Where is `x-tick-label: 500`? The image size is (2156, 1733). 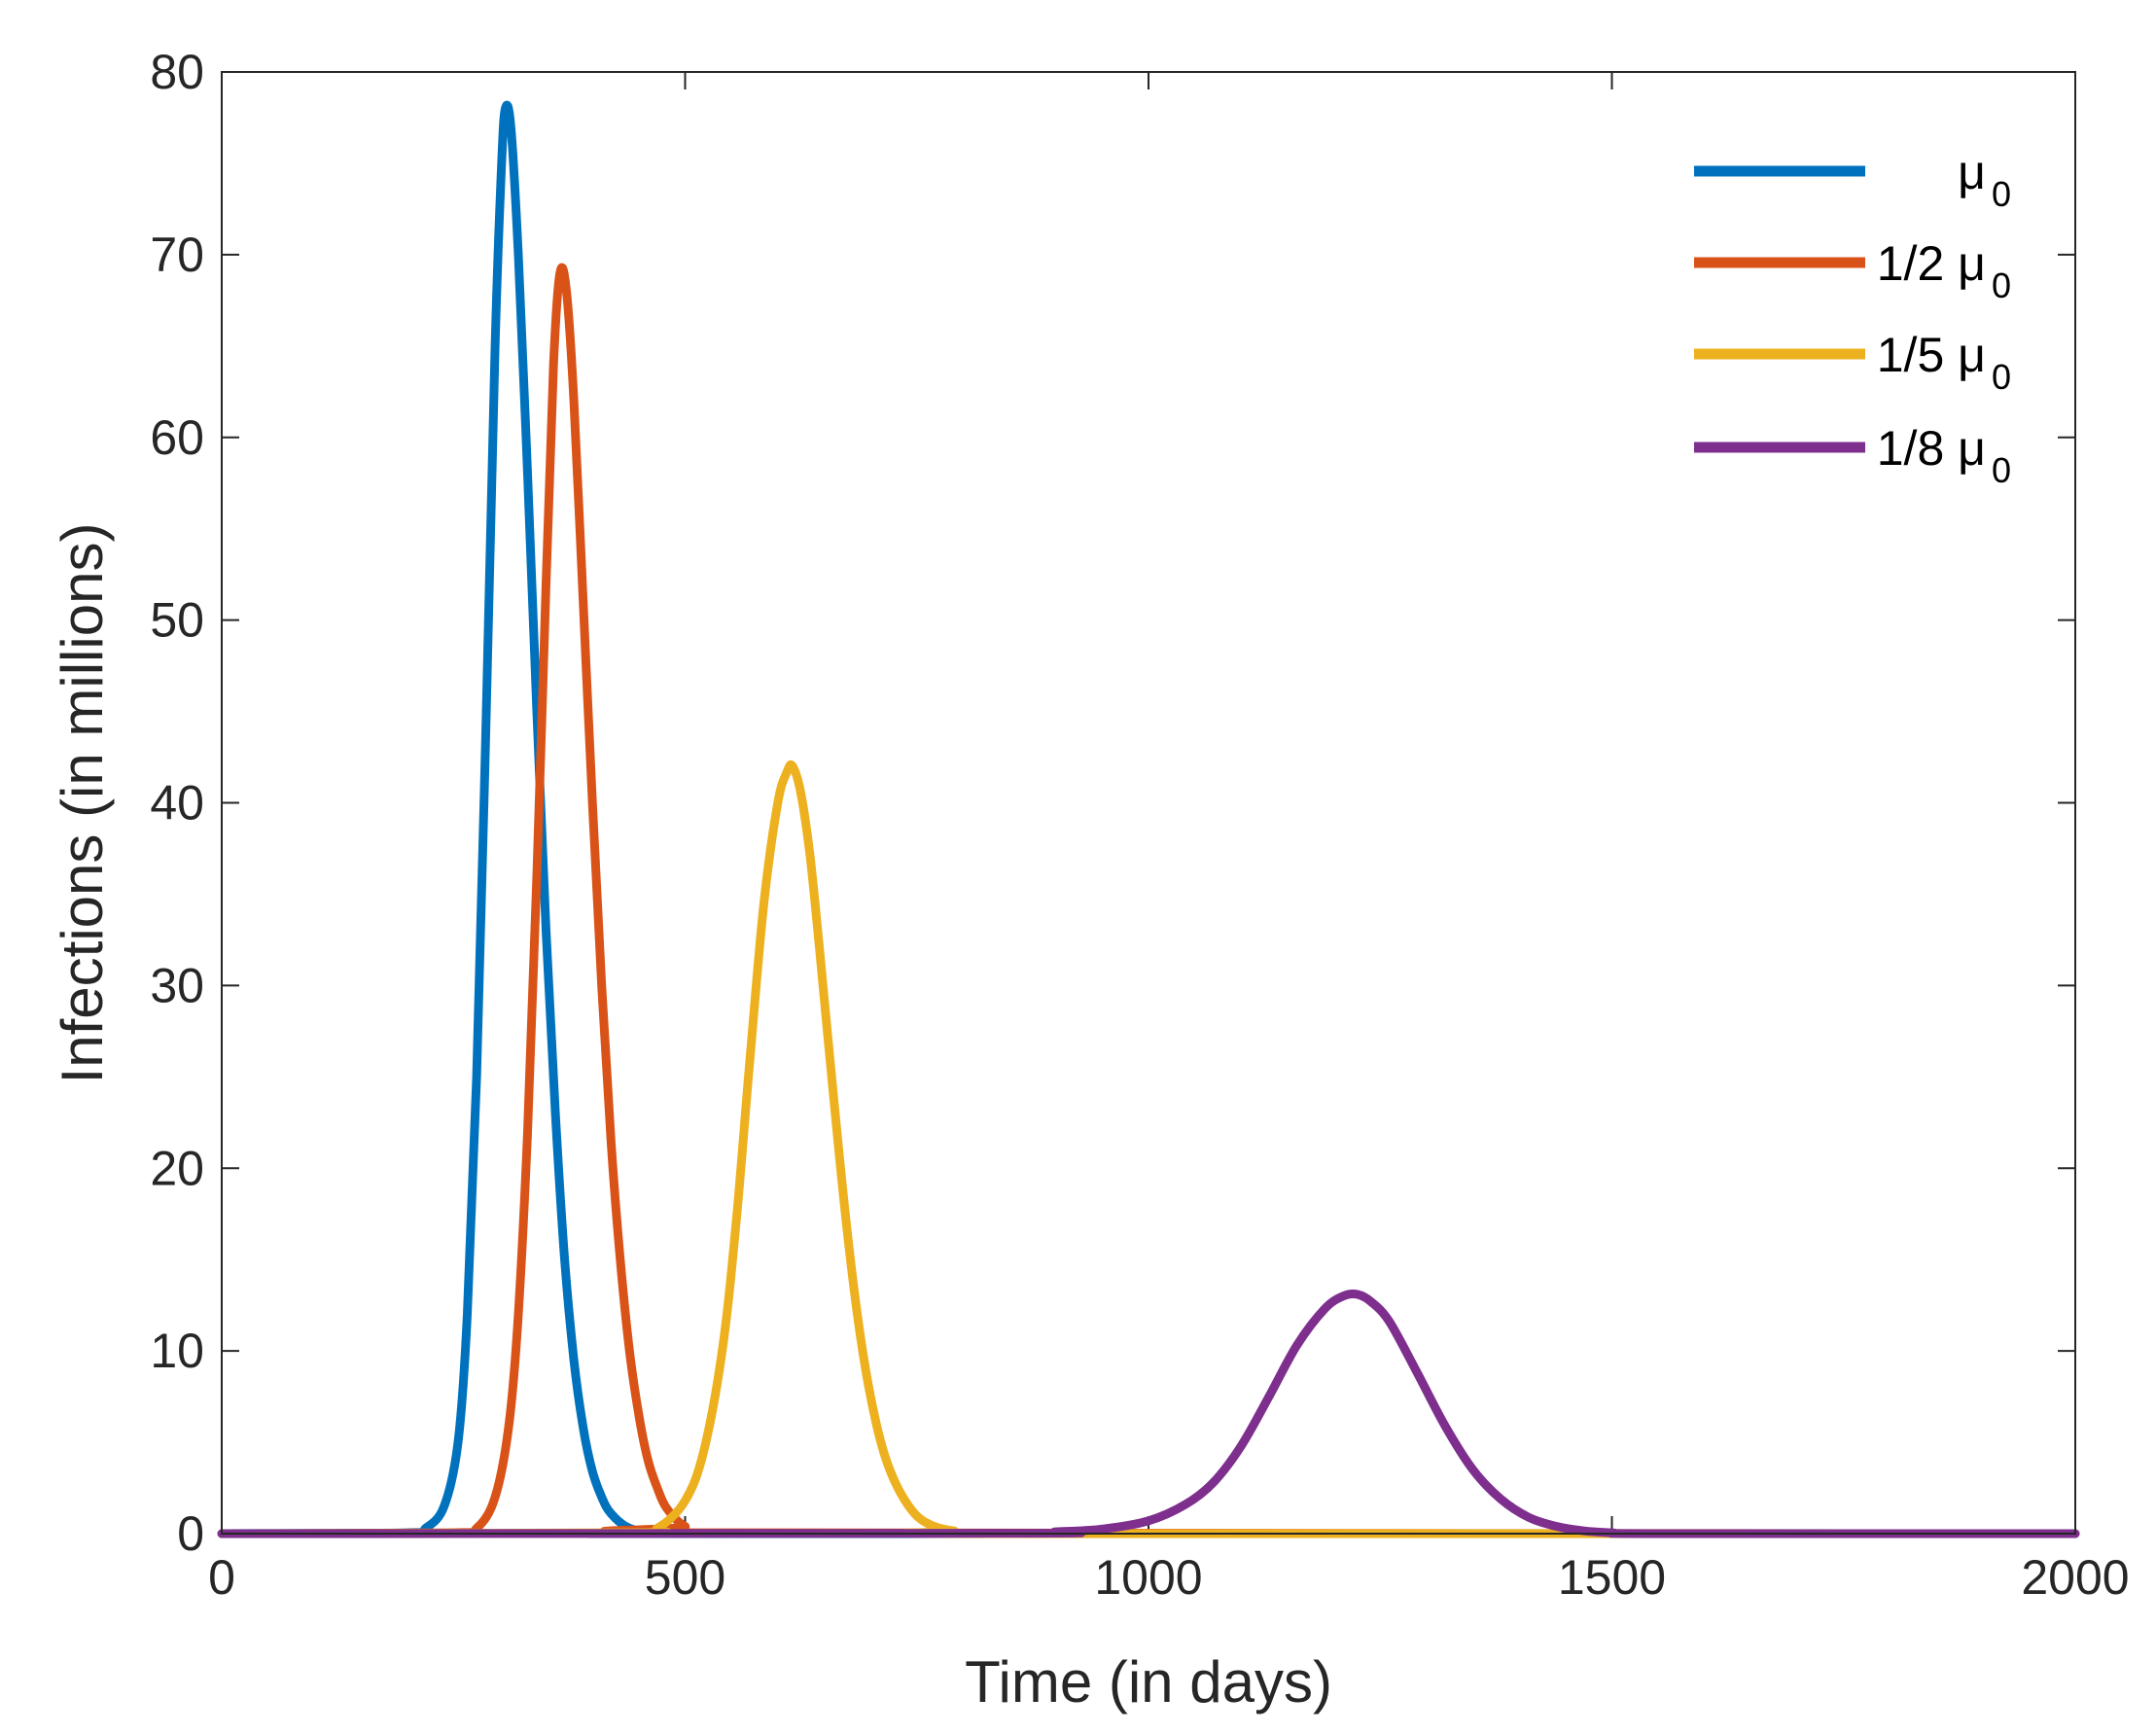 x-tick-label: 500 is located at coordinates (685, 1577).